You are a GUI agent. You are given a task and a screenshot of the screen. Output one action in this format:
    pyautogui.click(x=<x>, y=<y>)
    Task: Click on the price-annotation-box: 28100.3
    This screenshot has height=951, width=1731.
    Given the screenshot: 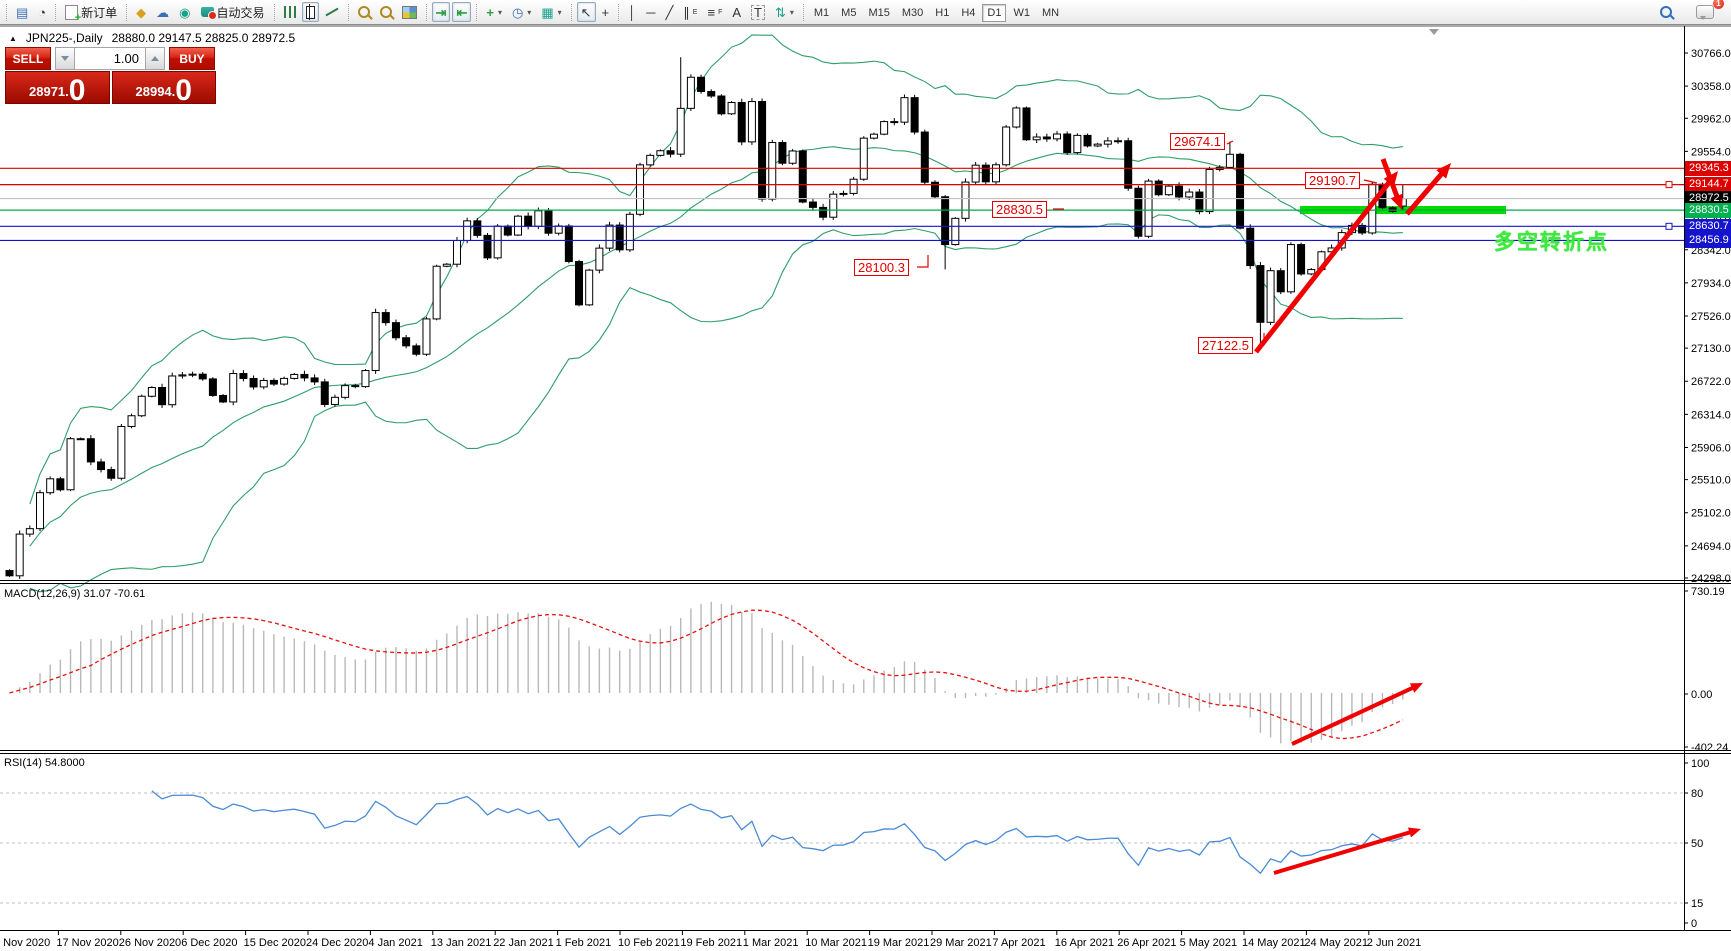 What is the action you would take?
    pyautogui.click(x=881, y=267)
    